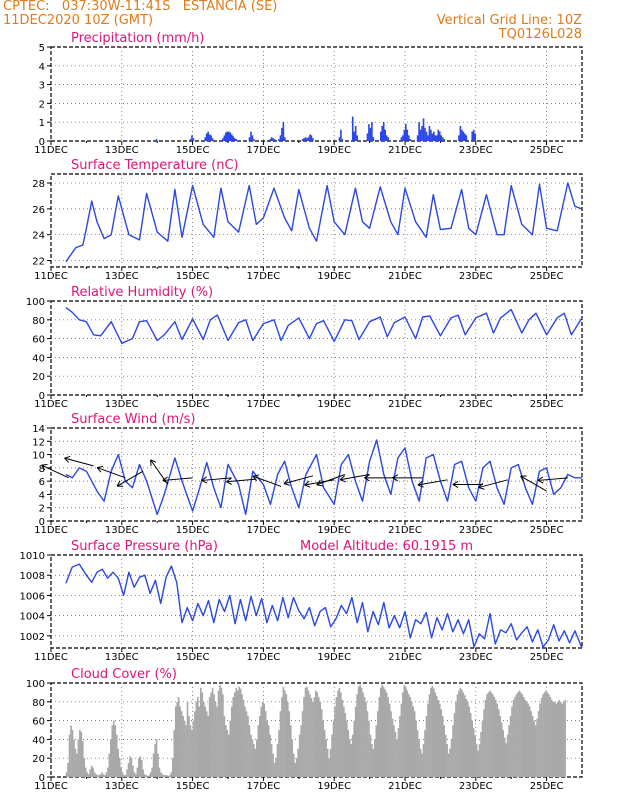  What do you see at coordinates (133, 419) in the screenshot?
I see `panel-title: Surface Wind (m/s)` at bounding box center [133, 419].